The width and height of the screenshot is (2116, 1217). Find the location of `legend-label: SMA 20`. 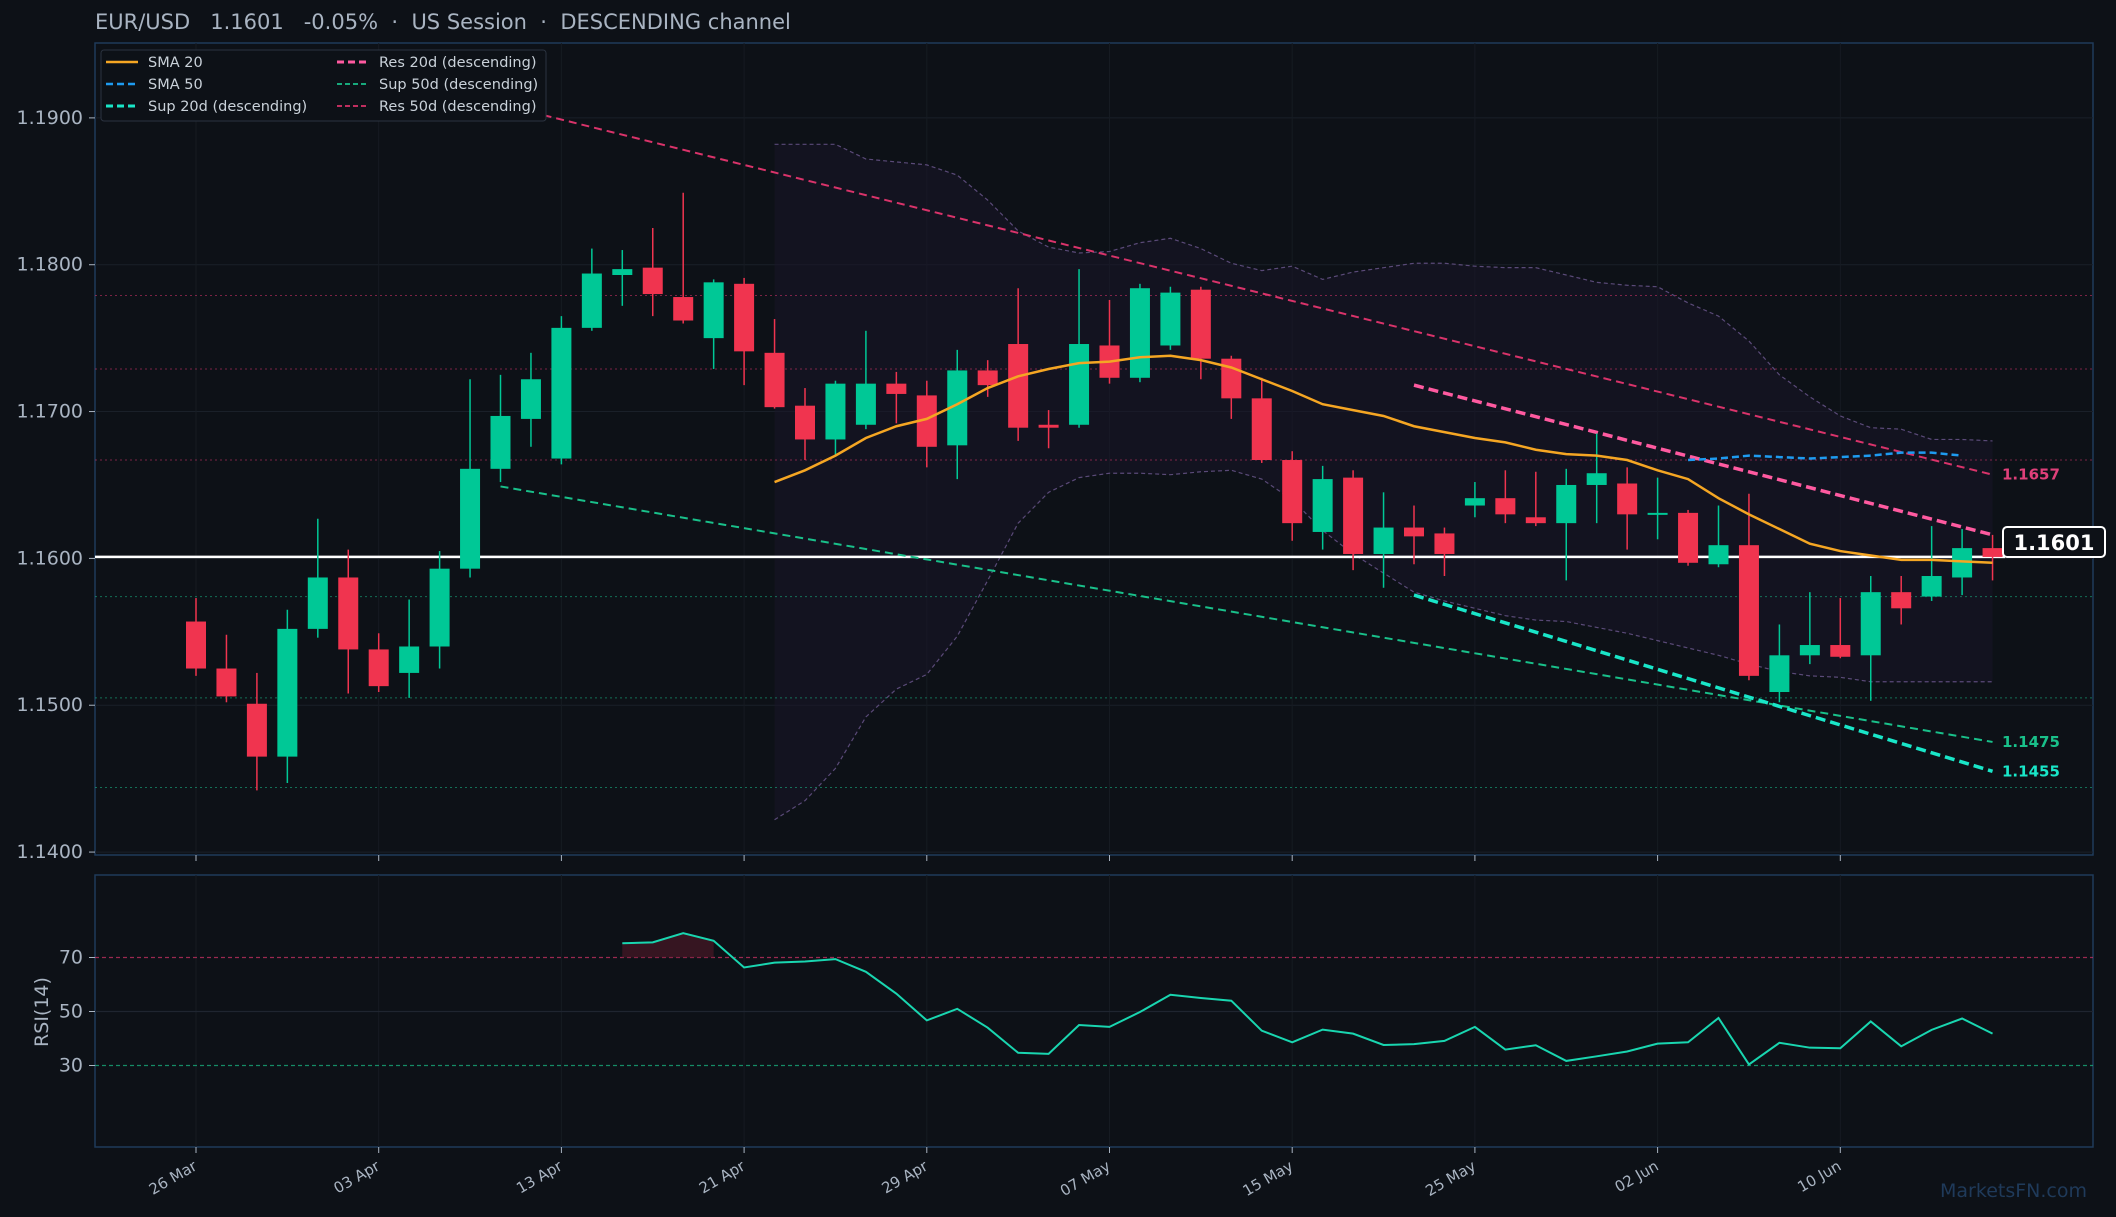

legend-label: SMA 20 is located at coordinates (175, 63).